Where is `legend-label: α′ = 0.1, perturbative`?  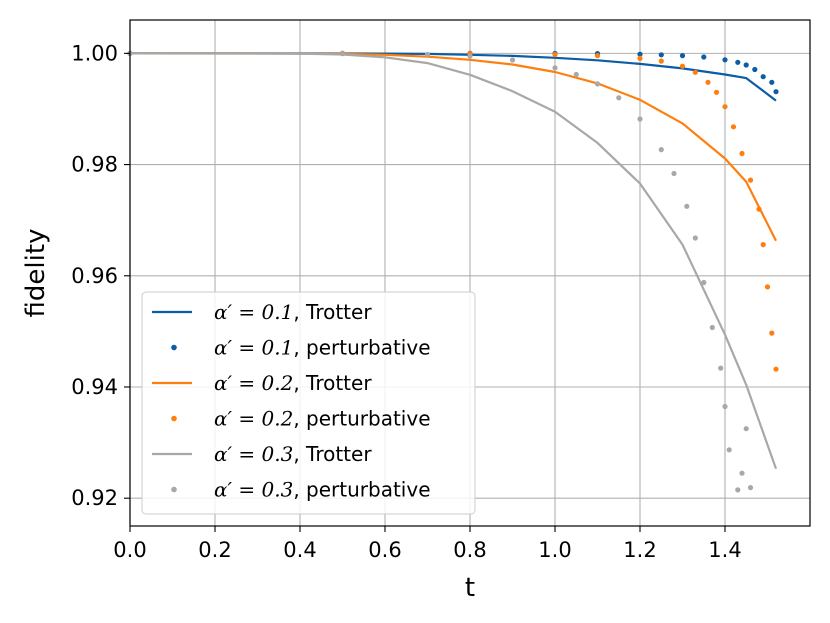 legend-label: α′ = 0.1, perturbative is located at coordinates (322, 348).